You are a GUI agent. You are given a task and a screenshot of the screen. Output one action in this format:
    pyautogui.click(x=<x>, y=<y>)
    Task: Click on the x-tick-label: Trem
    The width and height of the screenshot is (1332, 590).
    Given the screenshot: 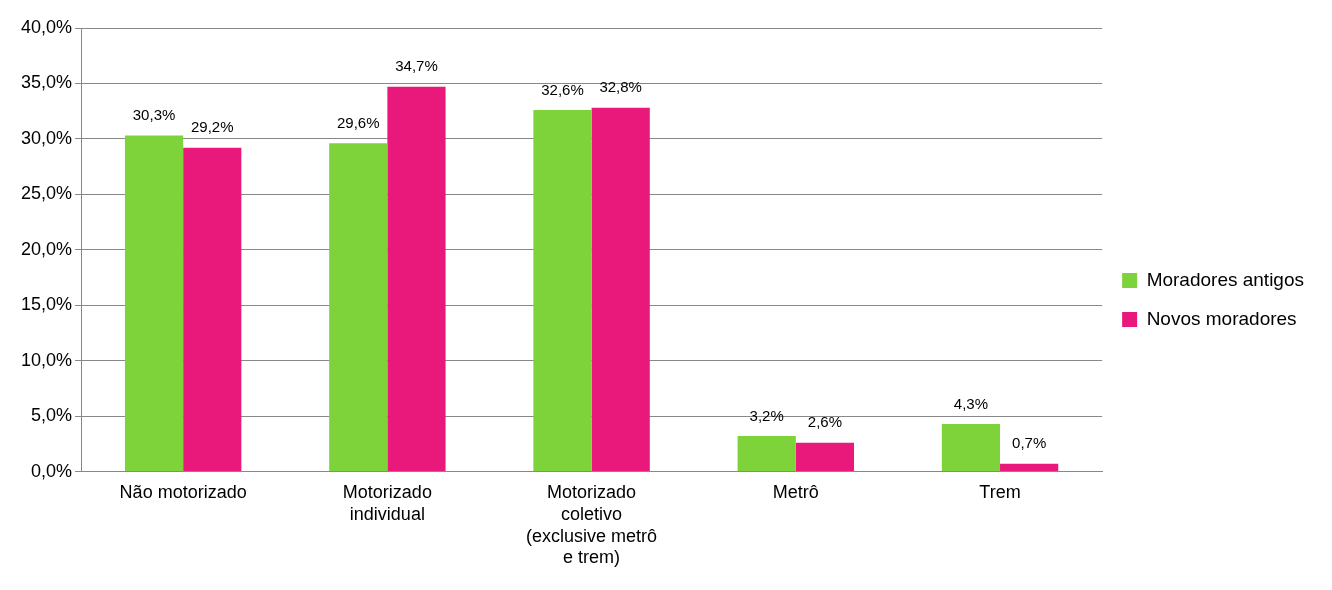 What is the action you would take?
    pyautogui.click(x=1000, y=492)
    